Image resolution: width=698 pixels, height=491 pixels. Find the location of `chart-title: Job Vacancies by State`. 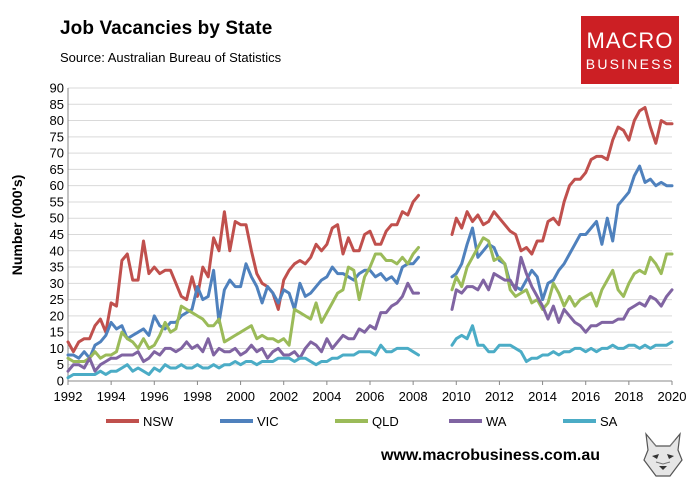

chart-title: Job Vacancies by State is located at coordinates (166, 28).